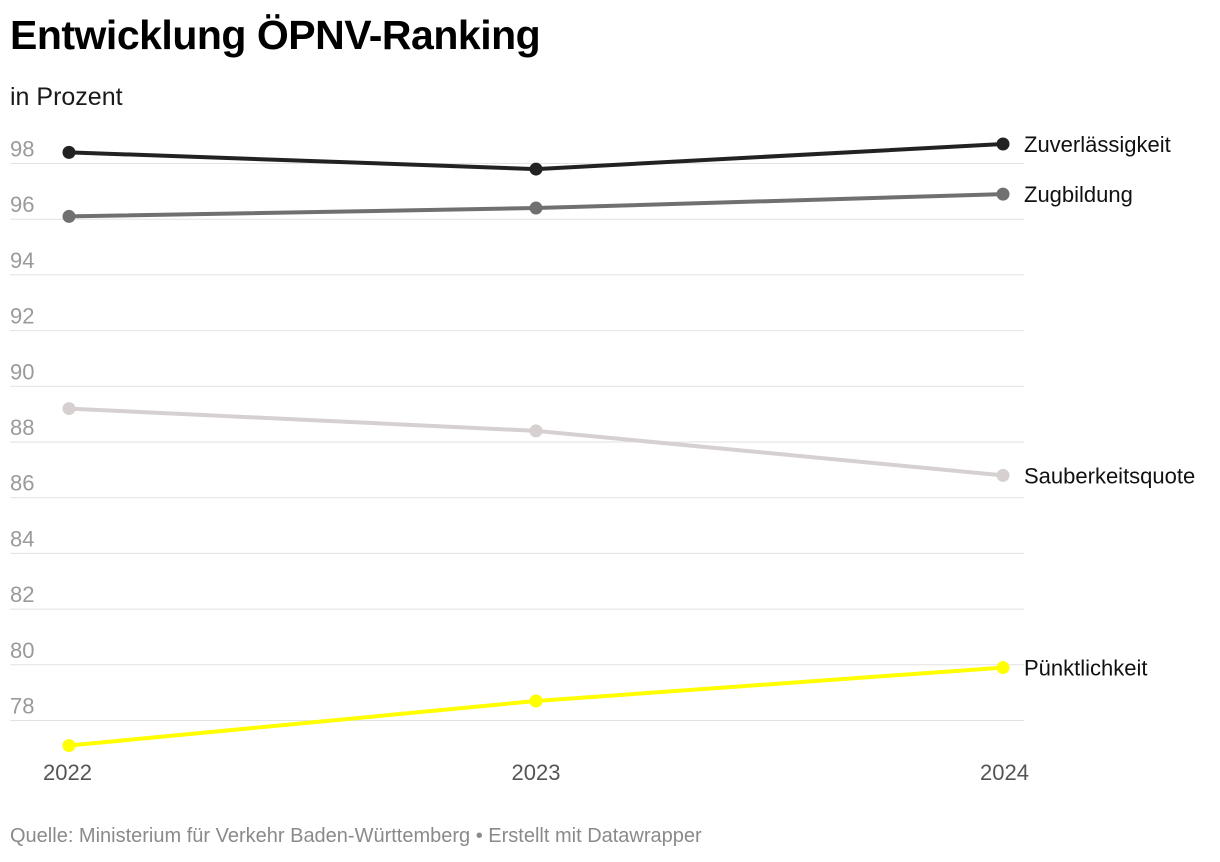 This screenshot has width=1220, height=862. What do you see at coordinates (536, 701) in the screenshot?
I see `data-point-puenktlichkeit-2023` at bounding box center [536, 701].